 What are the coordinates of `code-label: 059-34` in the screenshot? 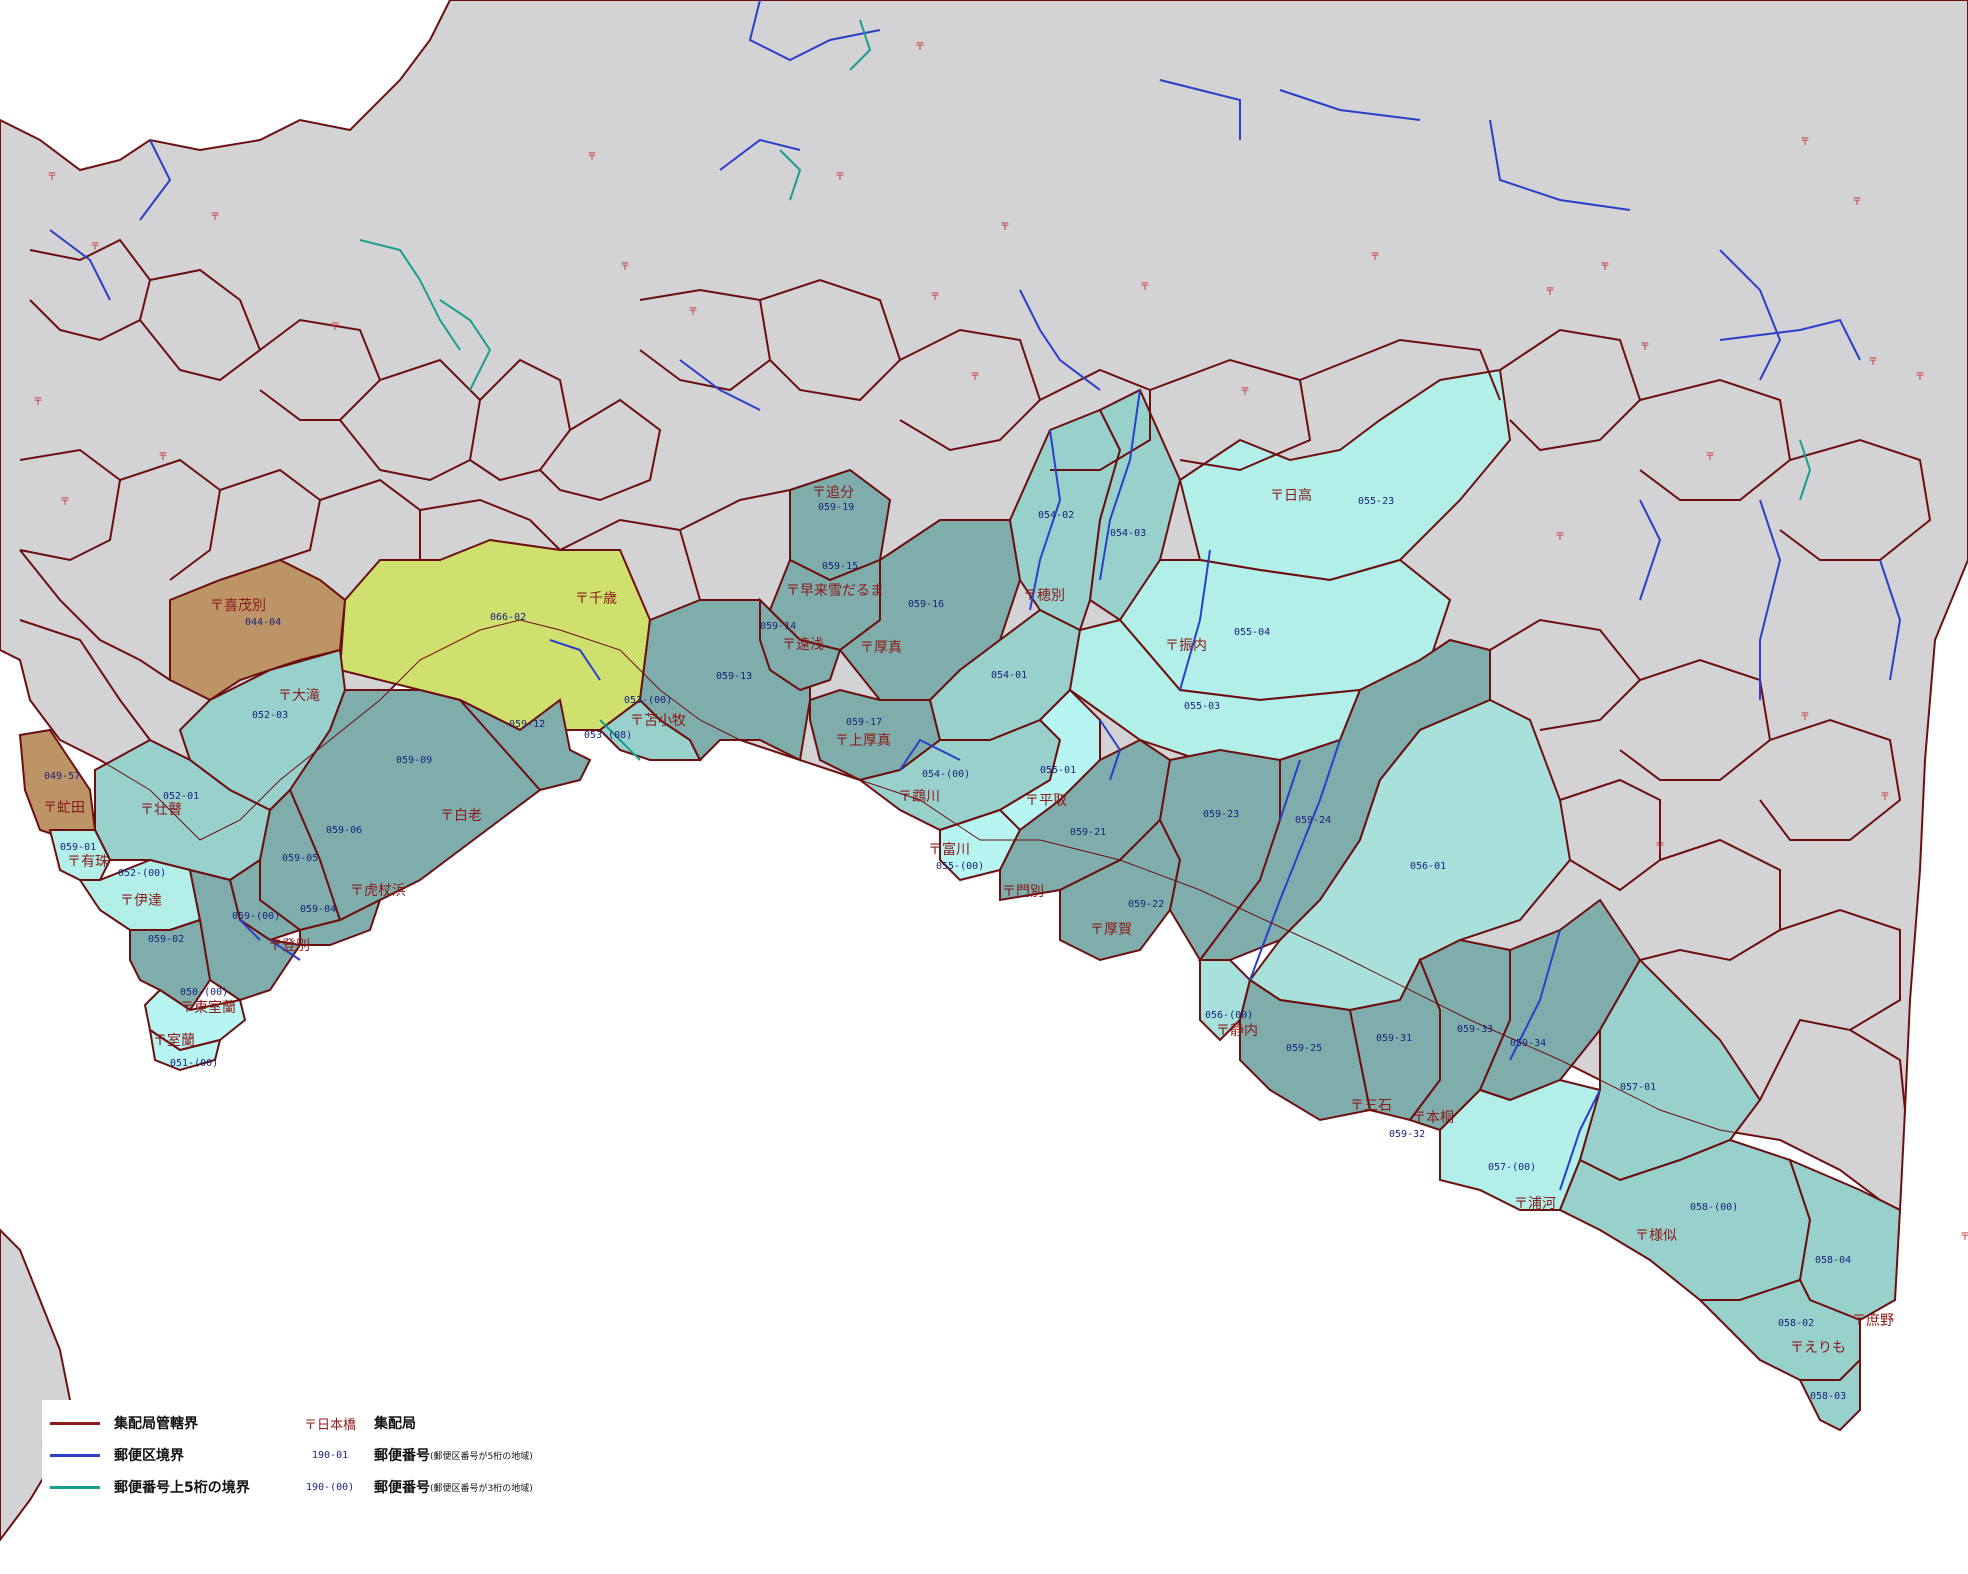 It's located at (1528, 1043).